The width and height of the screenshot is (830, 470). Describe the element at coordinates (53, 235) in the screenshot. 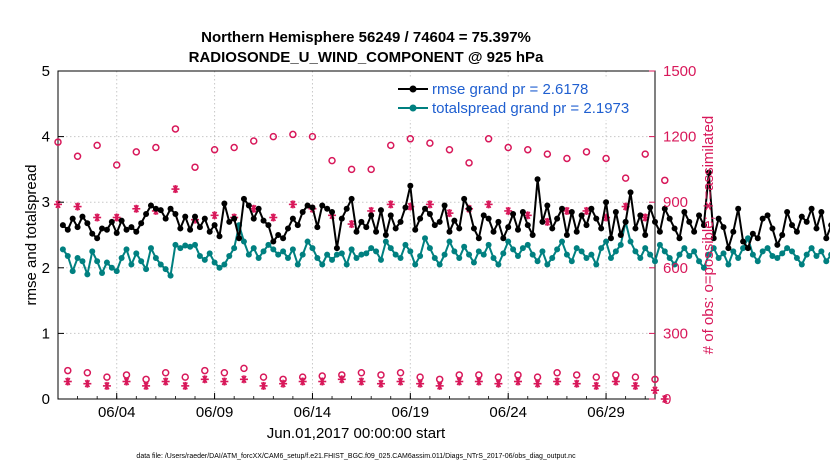

I see `left-y-axis: 0 1 2 3 4 5` at that location.